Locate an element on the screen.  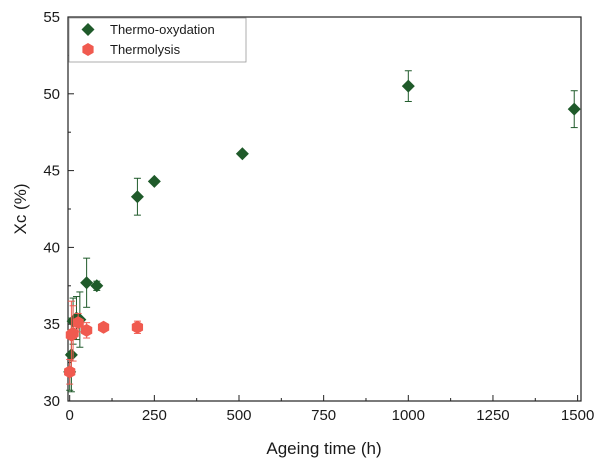
legend-marker-thermo-oxydation is located at coordinates (88, 29).